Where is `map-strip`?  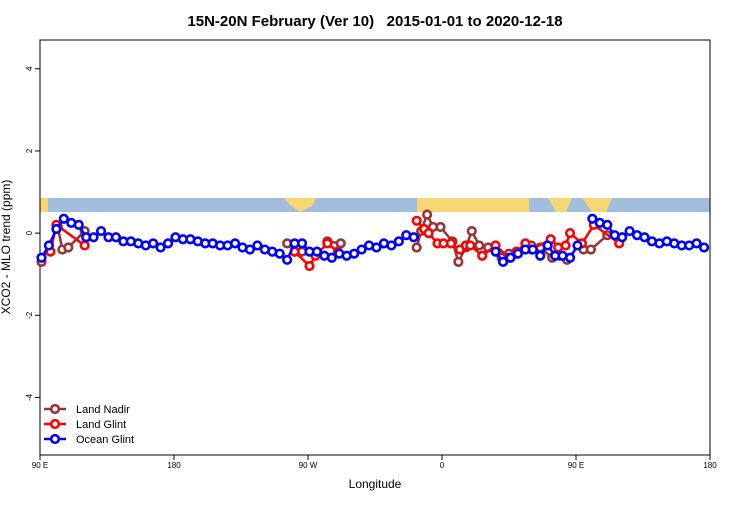
map-strip is located at coordinates (375, 205).